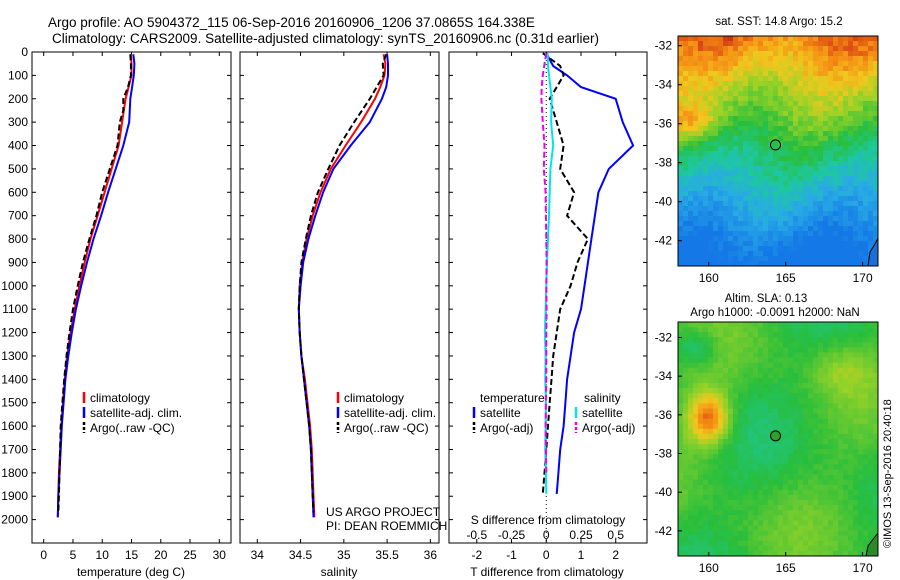  What do you see at coordinates (664, 163) in the screenshot?
I see `lat-tick-label: -38` at bounding box center [664, 163].